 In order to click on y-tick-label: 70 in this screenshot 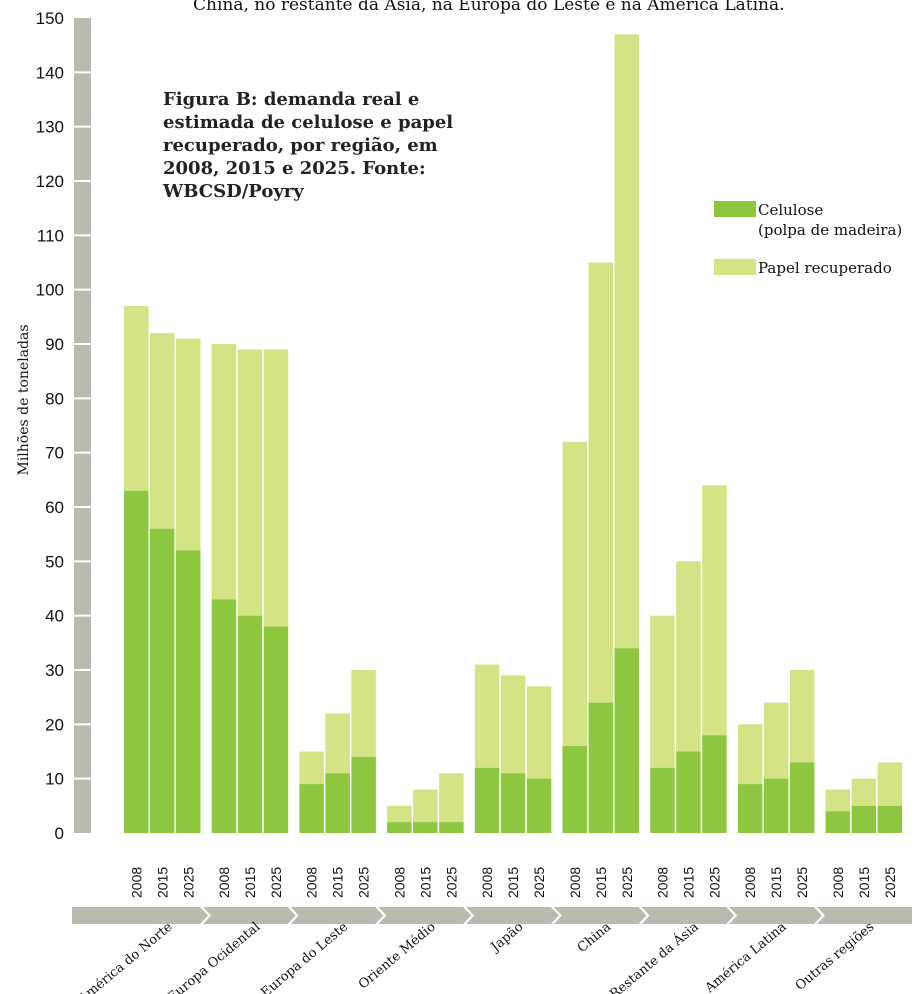, I will do `click(54, 453)`.